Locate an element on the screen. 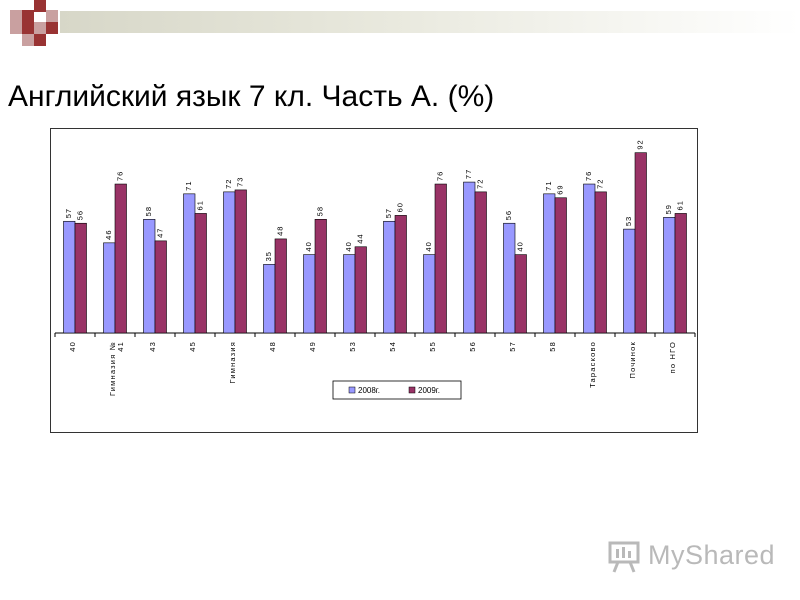 Image resolution: width=800 pixels, height=600 pixels. data-label: 35 is located at coordinates (268, 256).